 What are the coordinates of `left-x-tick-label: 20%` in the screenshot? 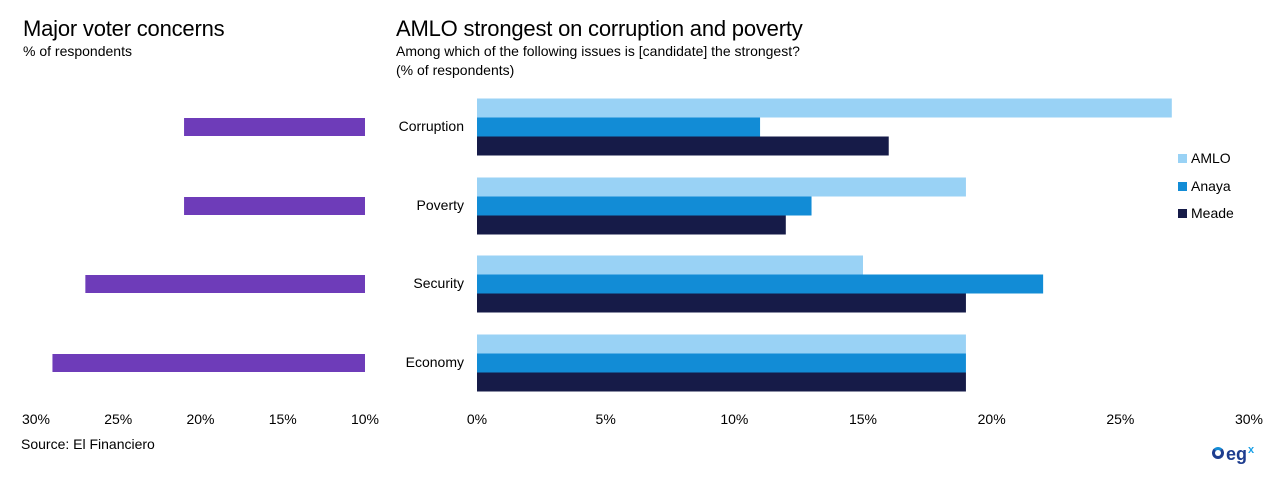 It's located at (200, 419).